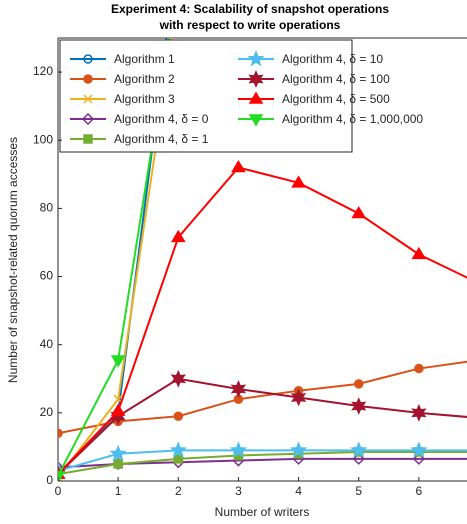 This screenshot has height=524, width=467. I want to click on x-tick-label: 4, so click(298, 491).